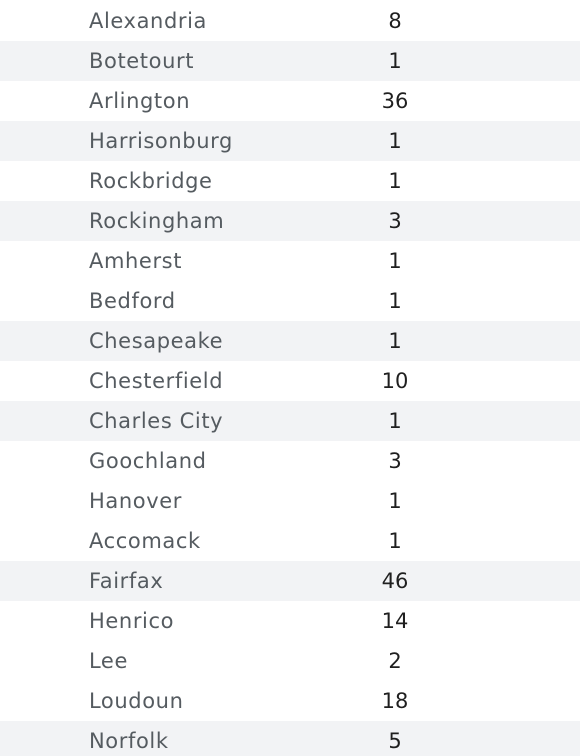 The image size is (580, 756). I want to click on table-row: Fairfax 46, so click(290, 581).